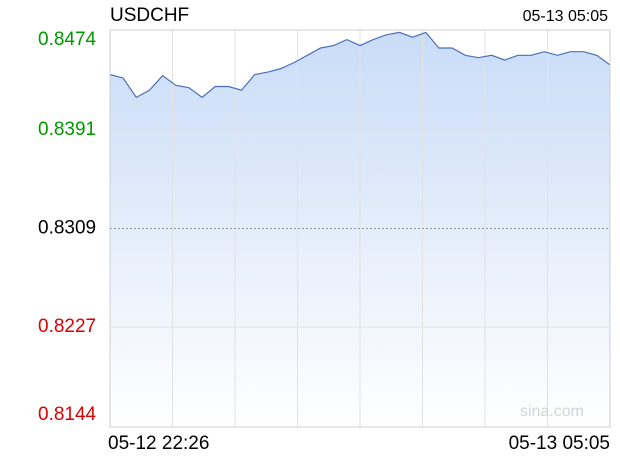  I want to click on x-tick-label: 05-13 05:05, so click(559, 443).